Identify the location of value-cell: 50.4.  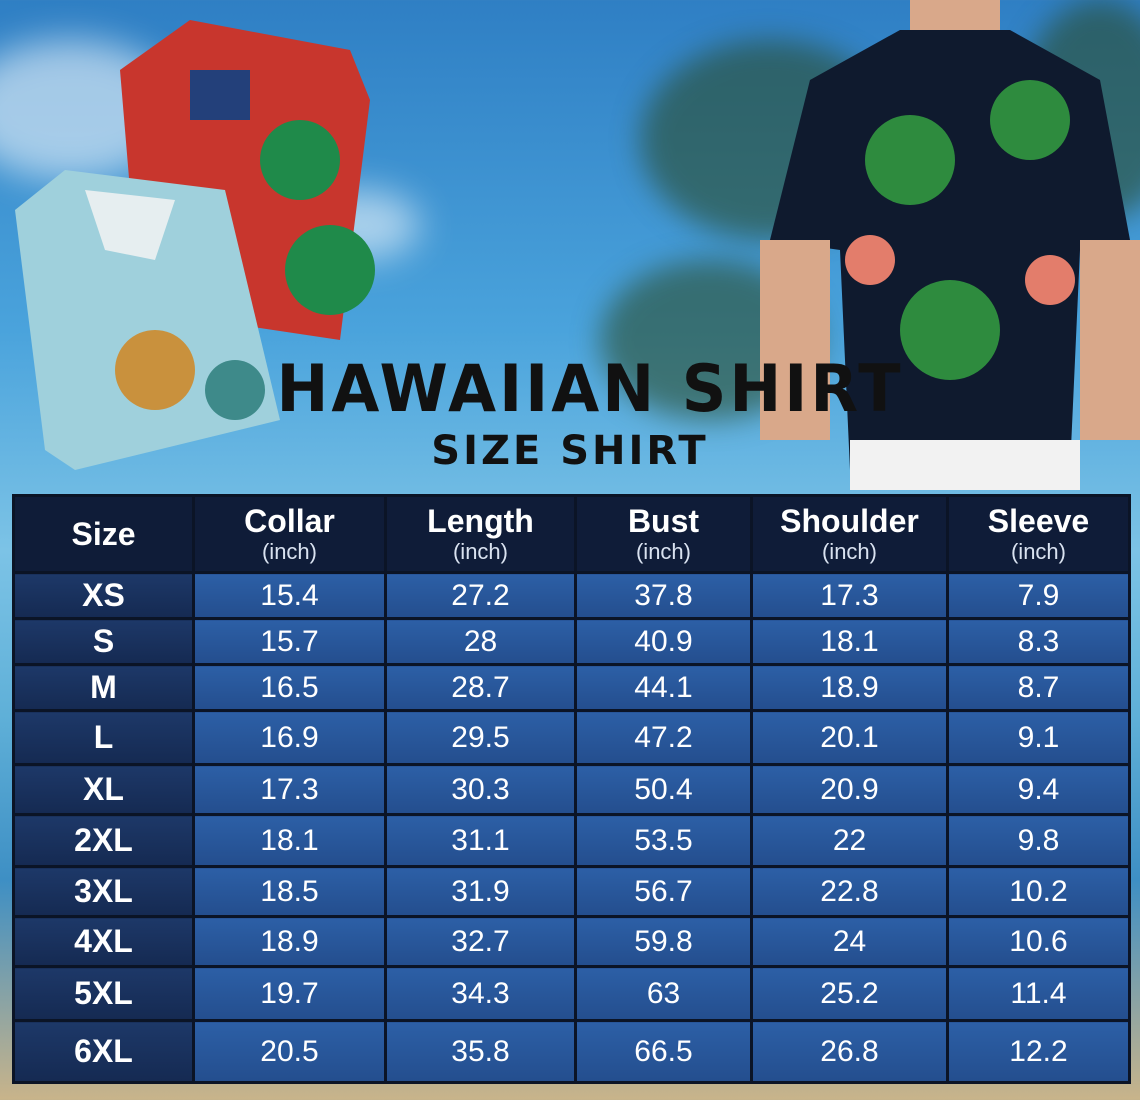
(663, 789).